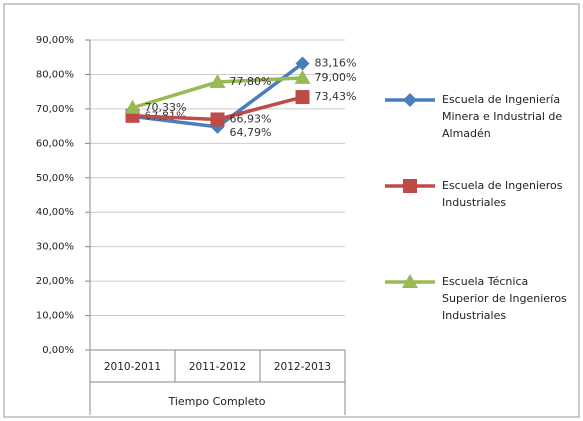  I want to click on y-tick-label: 80,00%, so click(55, 74).